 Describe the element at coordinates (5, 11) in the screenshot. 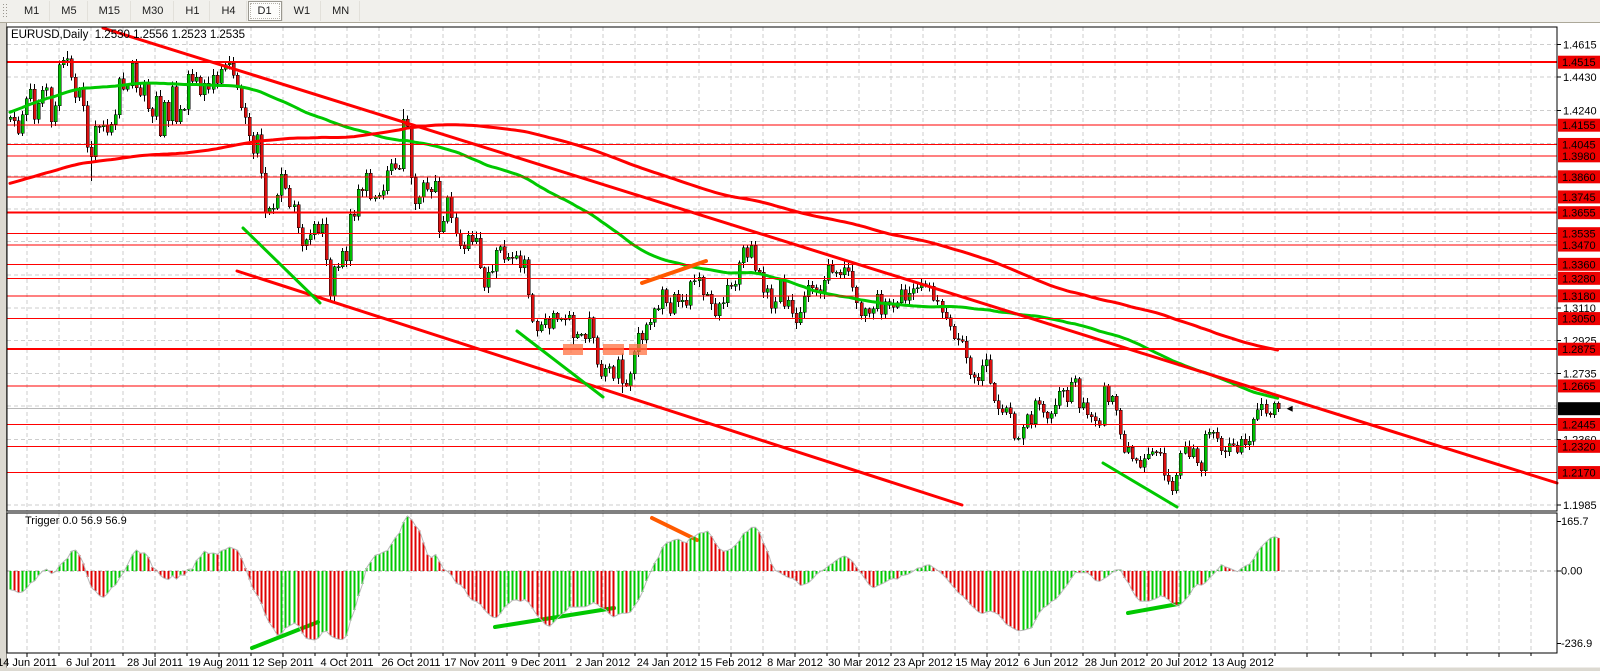

I see `toolbar-grip-icon` at that location.